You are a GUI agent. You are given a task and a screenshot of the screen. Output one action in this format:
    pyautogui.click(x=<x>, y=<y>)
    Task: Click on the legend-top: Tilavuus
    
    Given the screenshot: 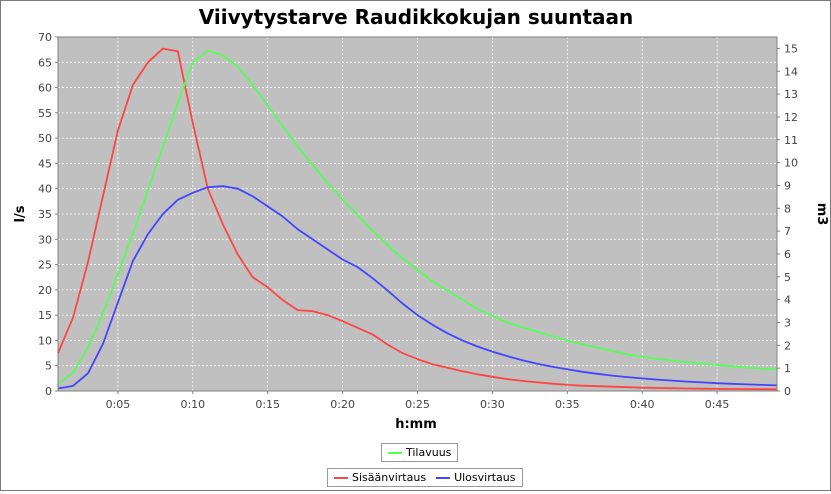 What is the action you would take?
    pyautogui.click(x=420, y=452)
    